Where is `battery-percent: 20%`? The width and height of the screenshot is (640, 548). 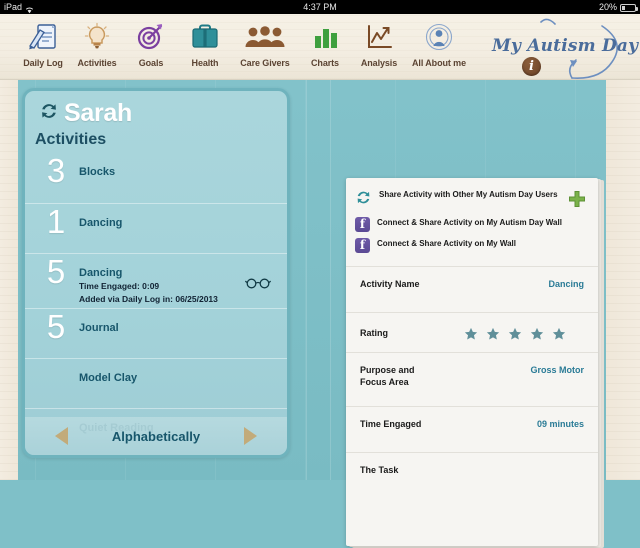 battery-percent: 20% is located at coordinates (607, 7).